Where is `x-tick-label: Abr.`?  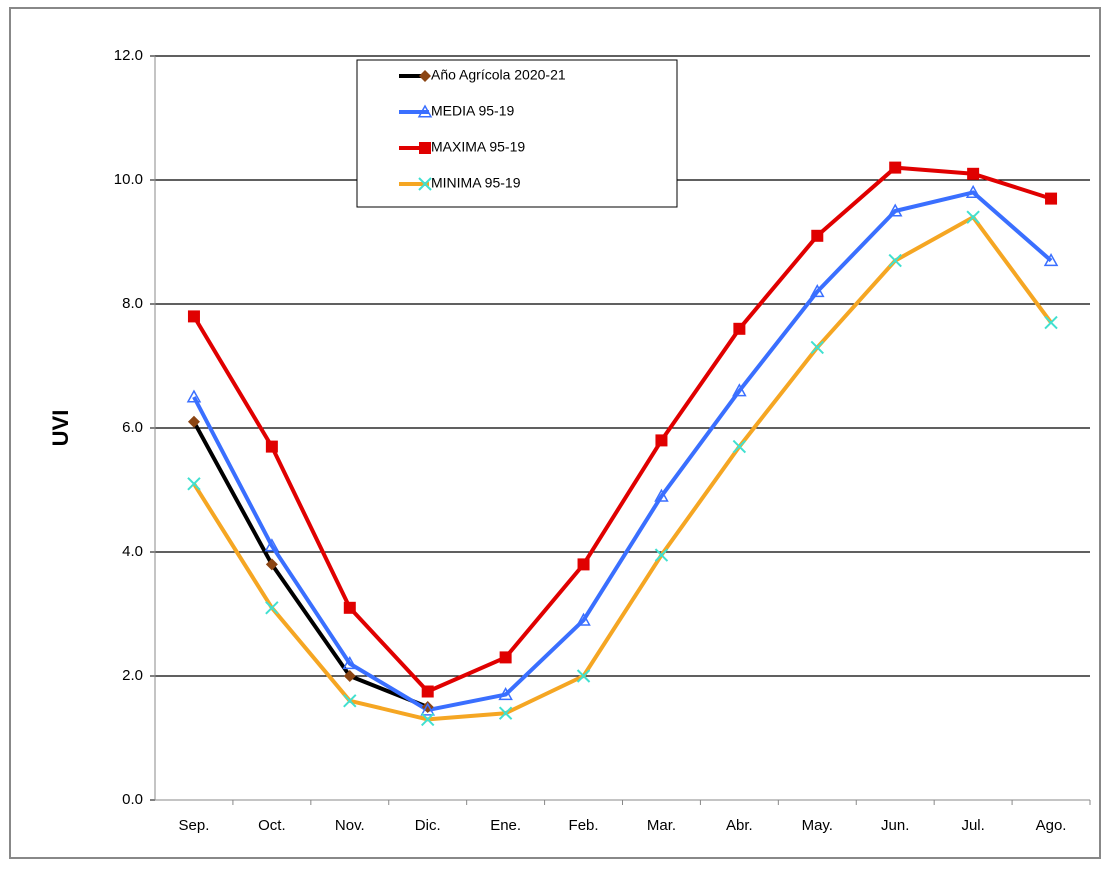
x-tick-label: Abr. is located at coordinates (739, 825).